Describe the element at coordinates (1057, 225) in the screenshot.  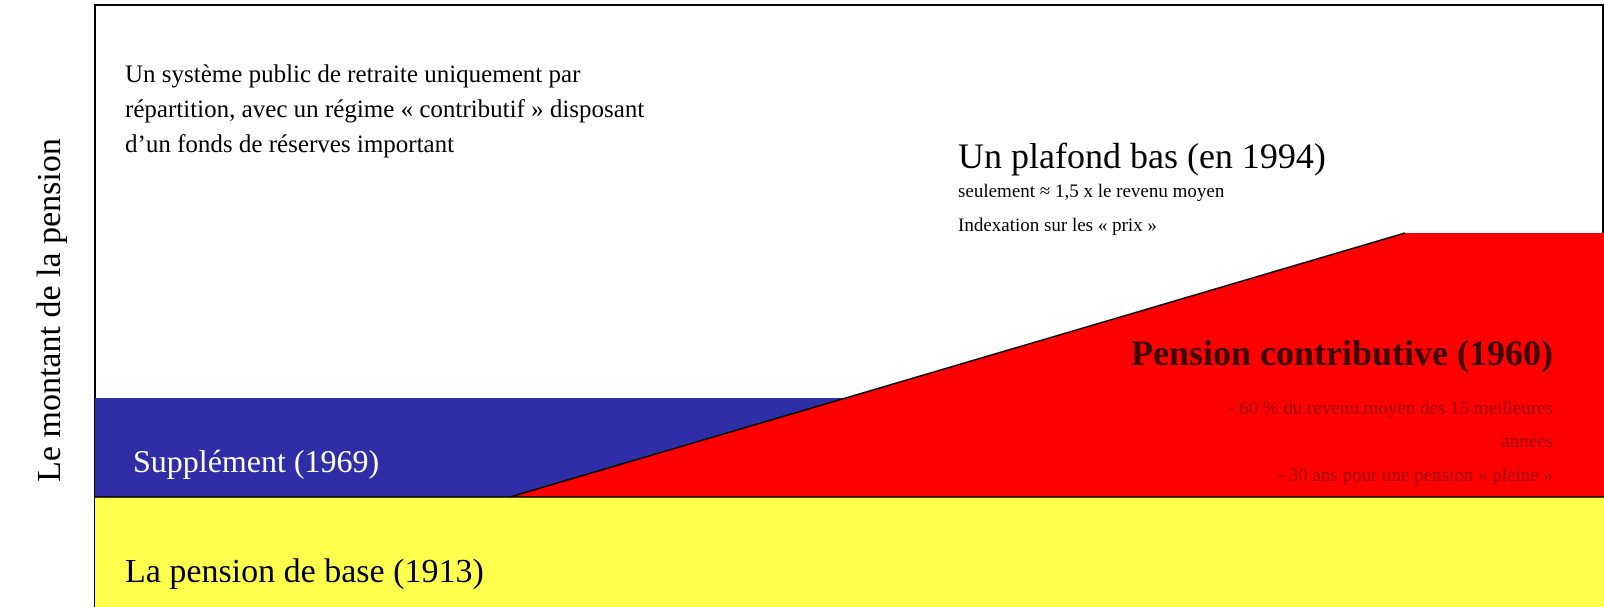
I see `ceiling-line-text: Indexation sur les « prix »` at that location.